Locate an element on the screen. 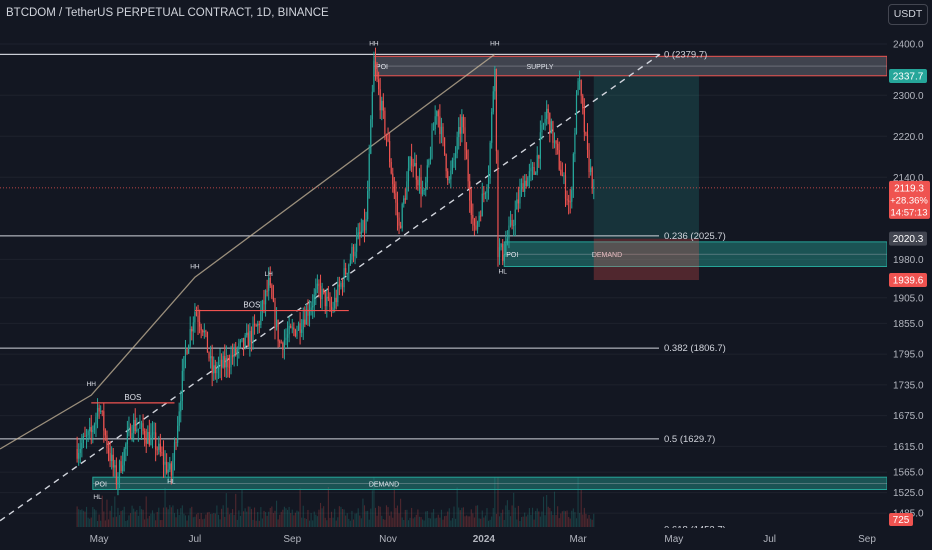 The width and height of the screenshot is (932, 550). currency-button: USDT is located at coordinates (908, 14).